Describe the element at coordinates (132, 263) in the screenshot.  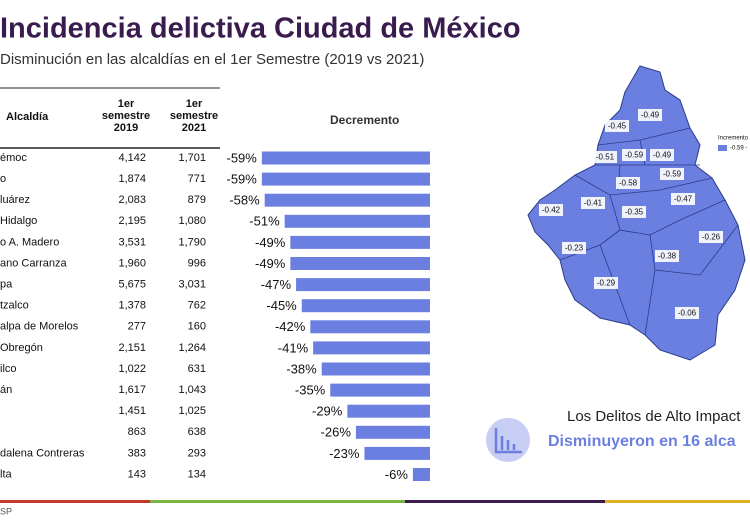
I see `table-cell: 1,960` at that location.